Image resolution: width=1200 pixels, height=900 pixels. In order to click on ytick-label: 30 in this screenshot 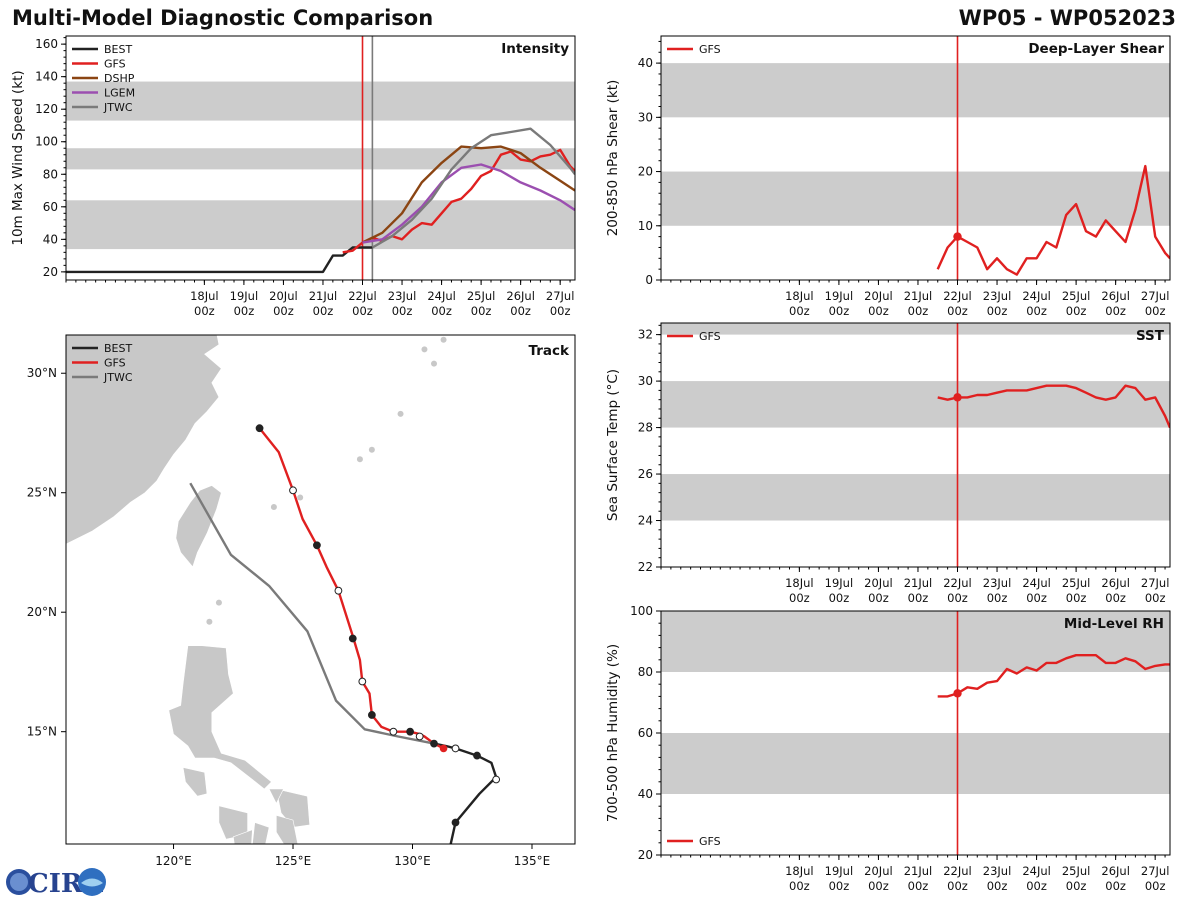, I will do `click(645, 381)`.